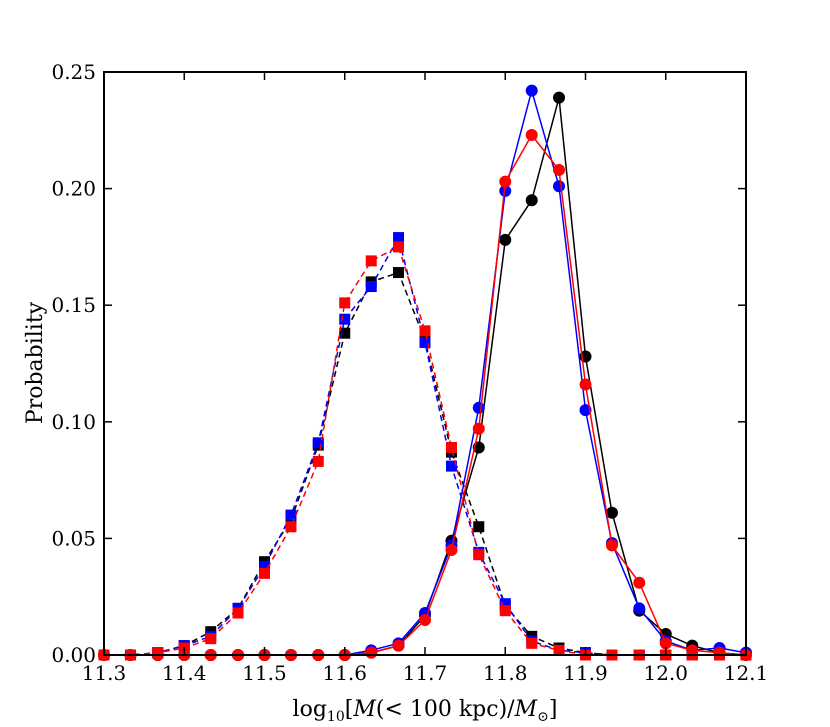 The height and width of the screenshot is (727, 830). What do you see at coordinates (746, 673) in the screenshot?
I see `x-tick-label: 12.1` at bounding box center [746, 673].